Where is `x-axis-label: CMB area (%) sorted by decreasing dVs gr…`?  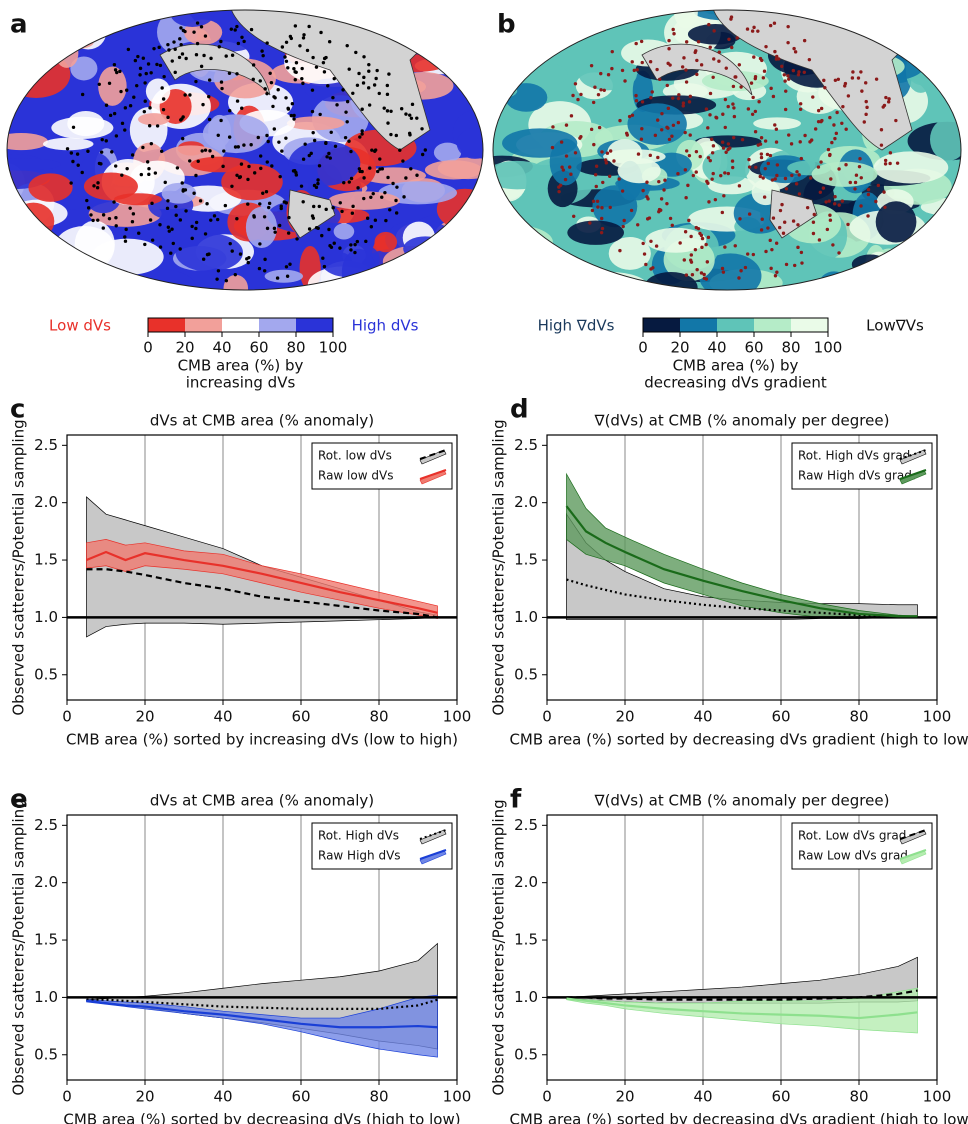
x-axis-label: CMB area (%) sorted by decreasing dVs gr… is located at coordinates (738, 740).